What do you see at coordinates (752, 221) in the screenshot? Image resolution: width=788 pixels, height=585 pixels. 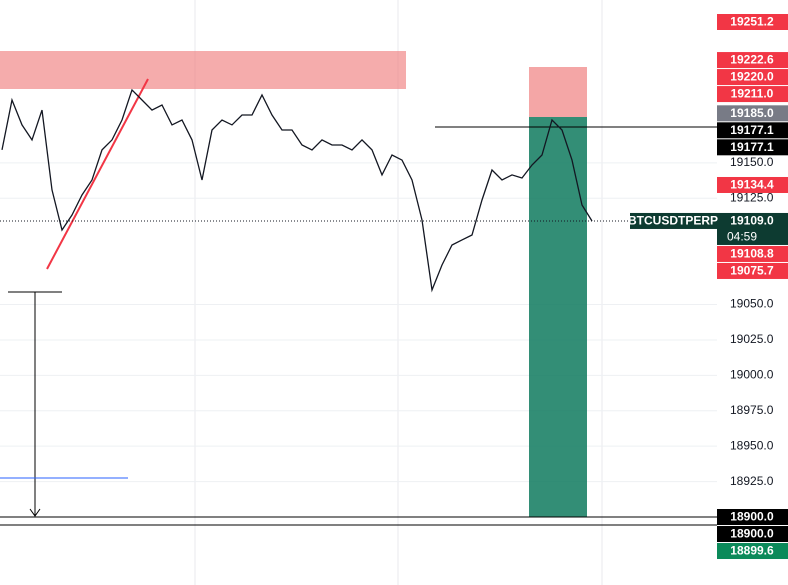 I see `price-badge-label: 19109.0` at bounding box center [752, 221].